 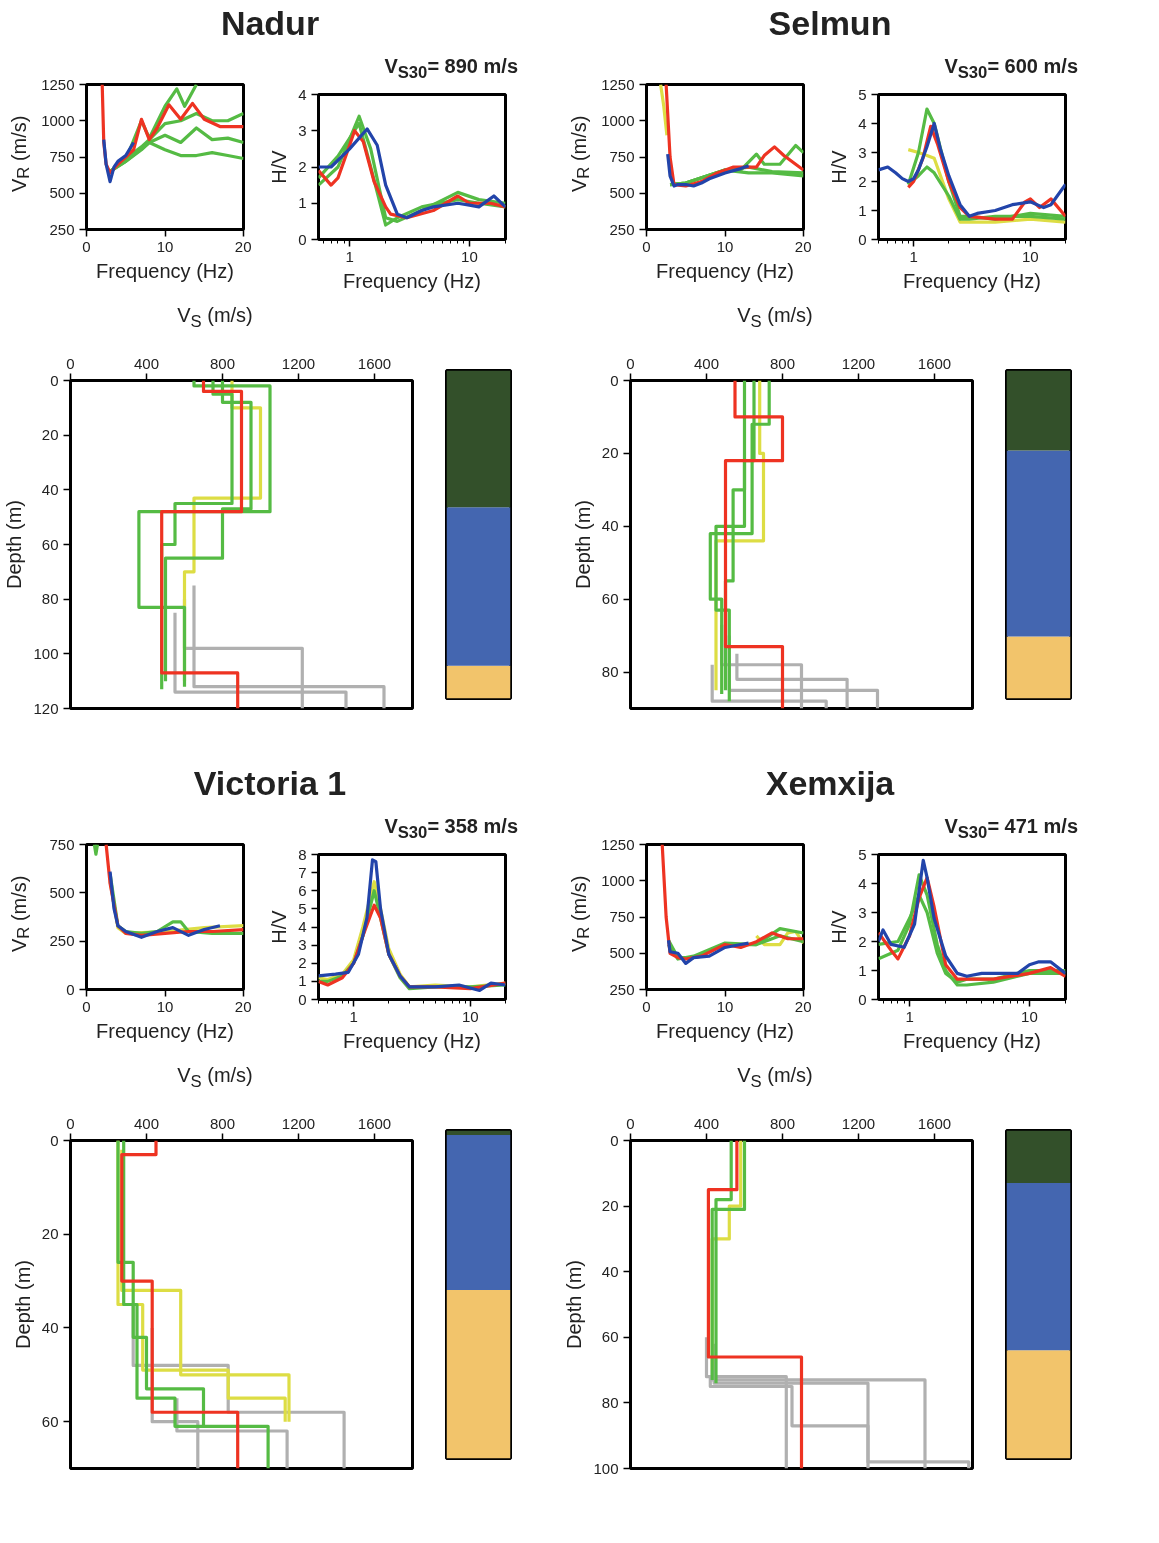 What do you see at coordinates (830, 783) in the screenshot?
I see `chart-title: Xemxija` at bounding box center [830, 783].